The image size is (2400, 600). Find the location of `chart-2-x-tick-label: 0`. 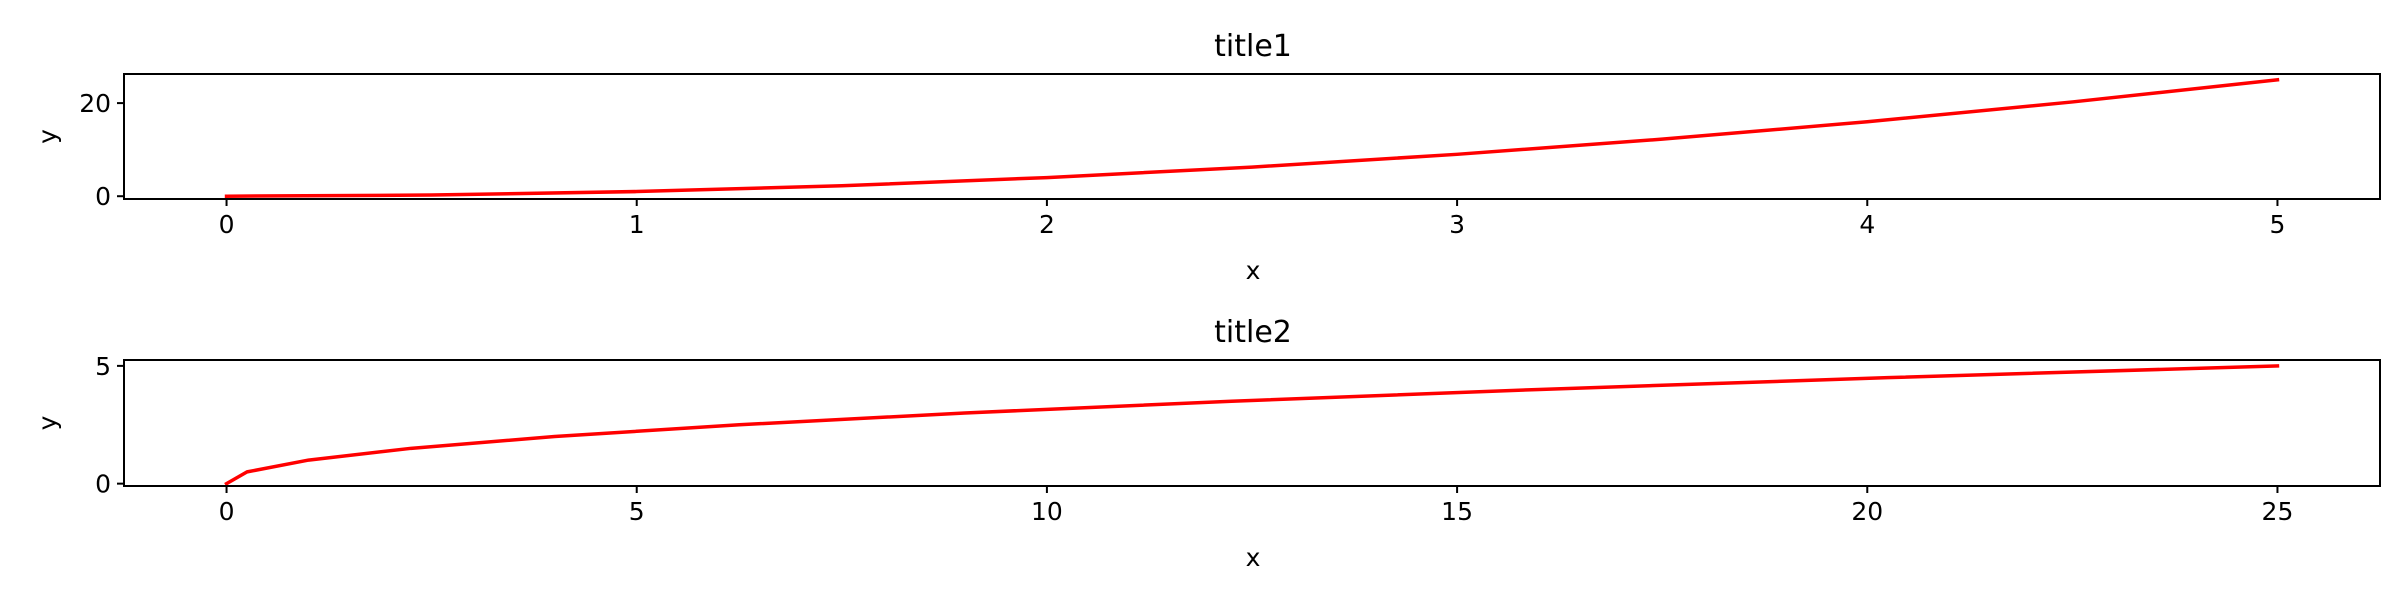

chart-2-x-tick-label: 0 is located at coordinates (227, 511).